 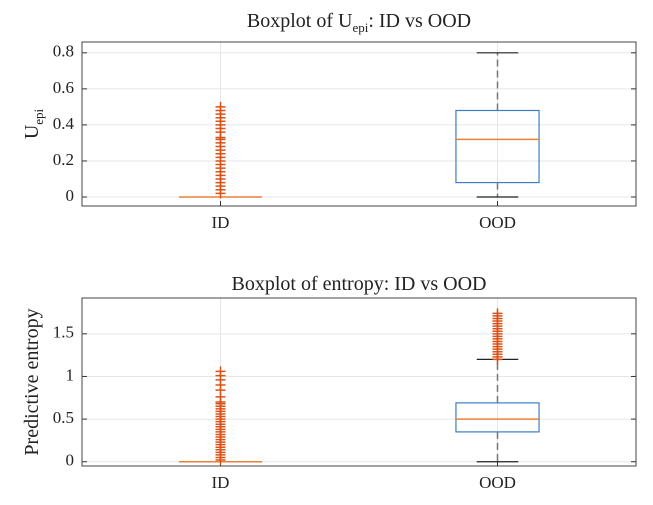 I want to click on y-tick-label: 1.5, so click(x=63, y=332).